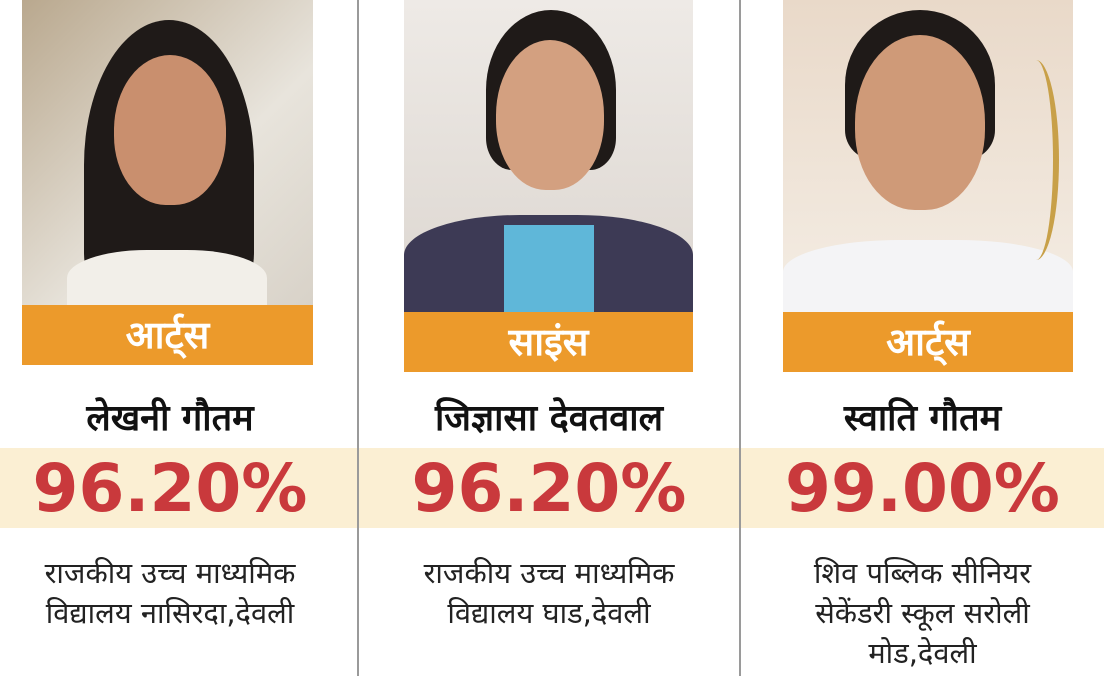 This screenshot has height=676, width=1104. Describe the element at coordinates (1036, 160) in the screenshot. I see `laurel-icon` at that location.